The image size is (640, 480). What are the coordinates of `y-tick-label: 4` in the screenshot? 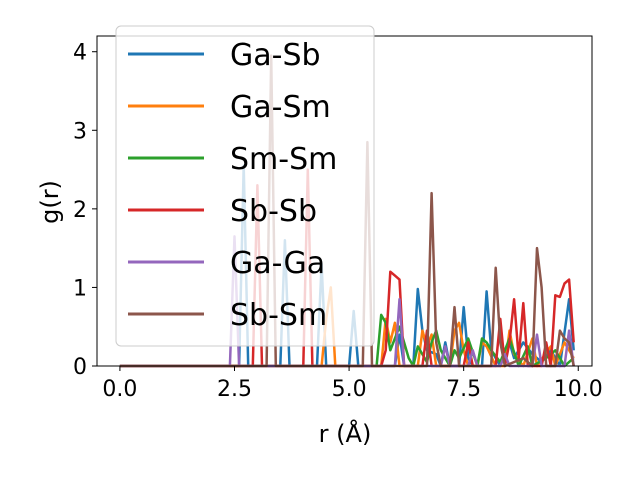 It's located at (80, 53).